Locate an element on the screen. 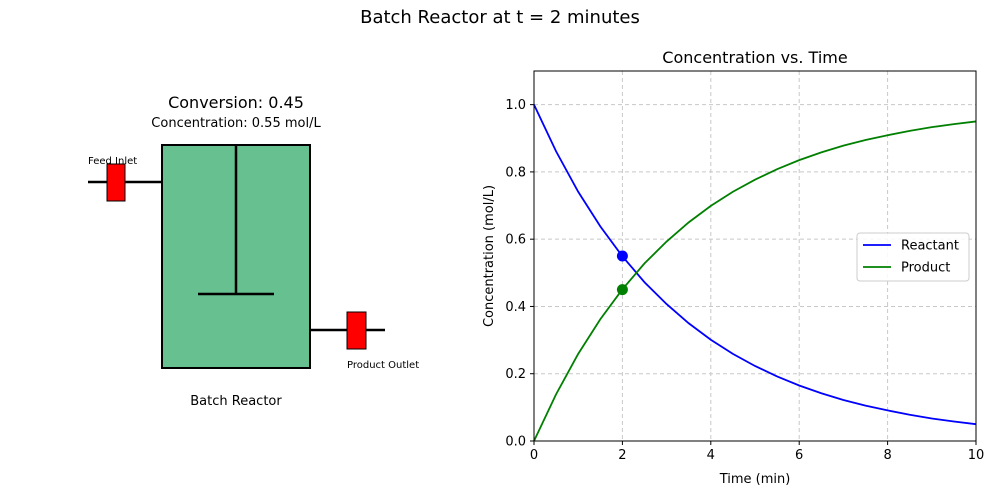 Image resolution: width=1000 pixels, height=500 pixels. y-axis-label: Concentration (mol/L) is located at coordinates (489, 256).